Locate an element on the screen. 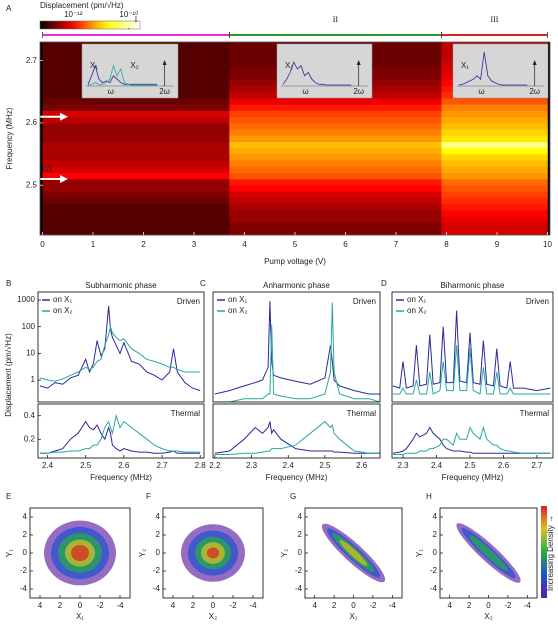 This screenshot has height=626, width=558. x-tick-label: 2.5 is located at coordinates (325, 465).